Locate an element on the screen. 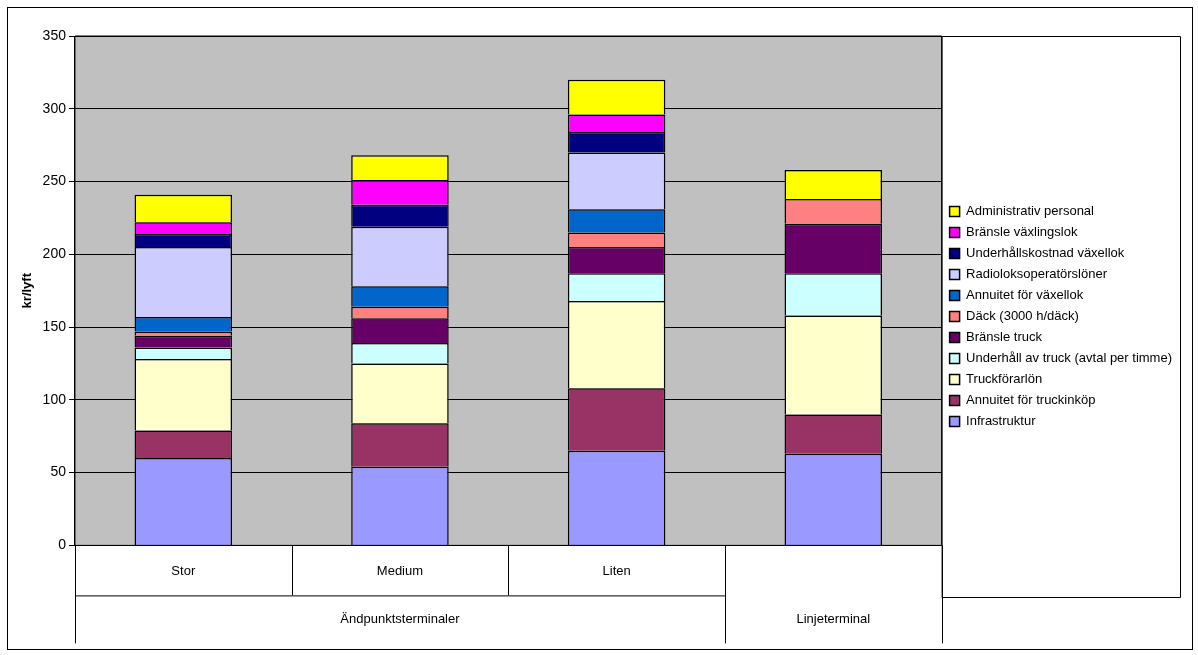 This screenshot has width=1198, height=655. y-tick-label: 200 is located at coordinates (54, 253).